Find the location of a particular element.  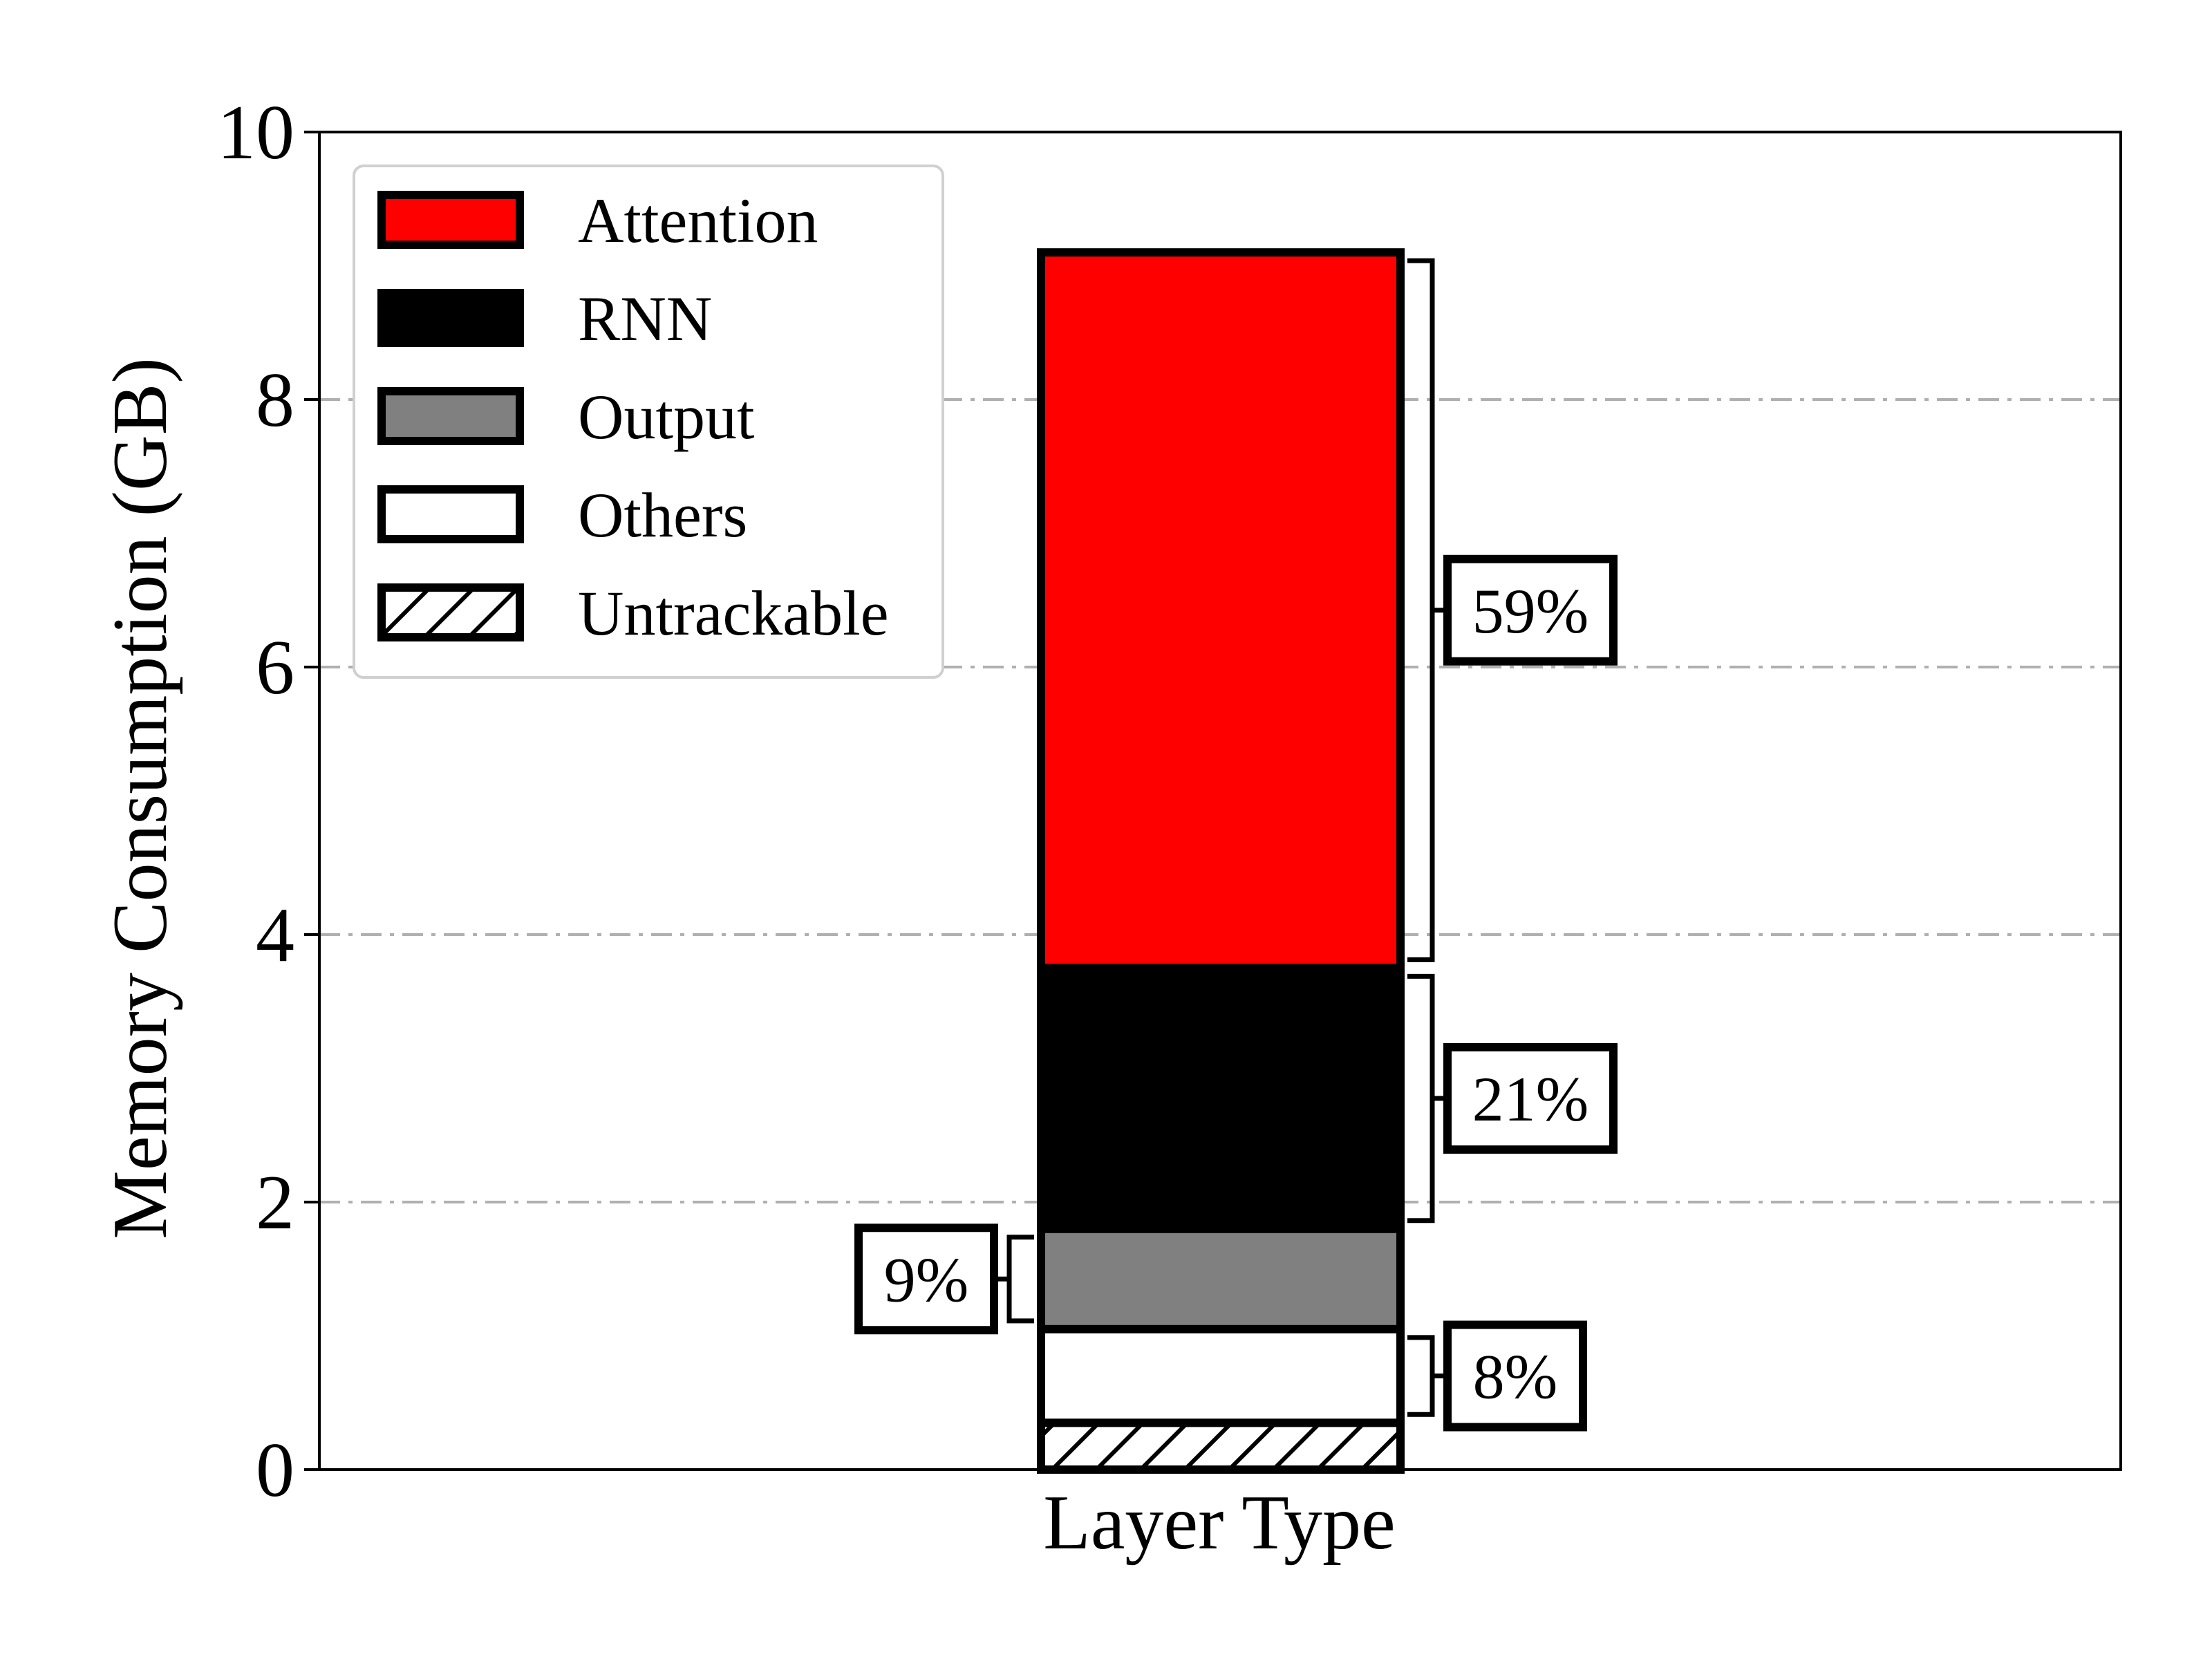

annotation-label: 21% is located at coordinates (1530, 1099).